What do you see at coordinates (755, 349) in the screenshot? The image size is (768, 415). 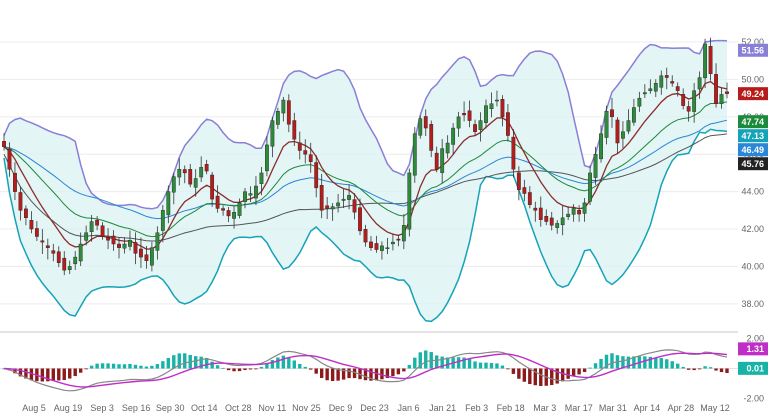 I see `price-badge-label: 1.31` at bounding box center [755, 349].